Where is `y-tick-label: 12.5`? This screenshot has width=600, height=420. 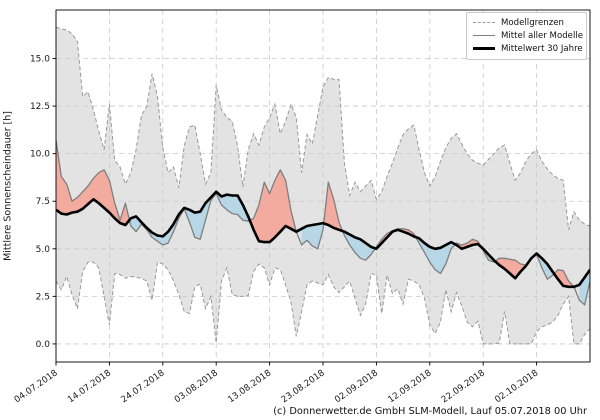
y-tick-label: 12.5 is located at coordinates (40, 107).